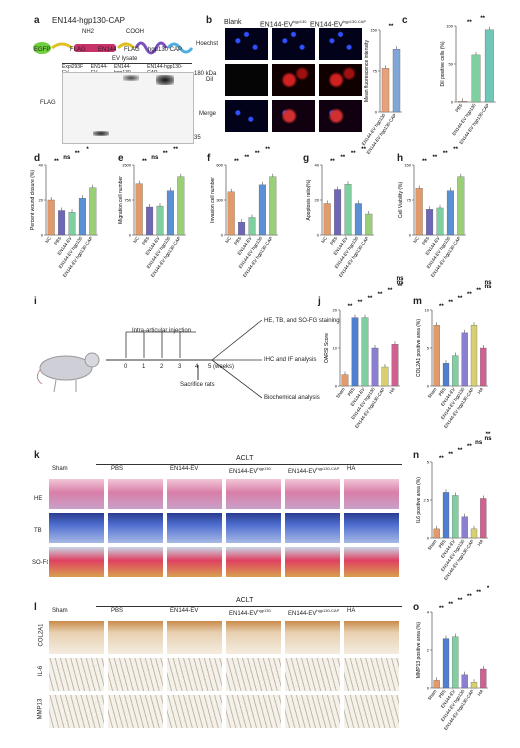 The width and height of the screenshot is (520, 748). I want to click on seg-en144: EN144, so click(107, 50).